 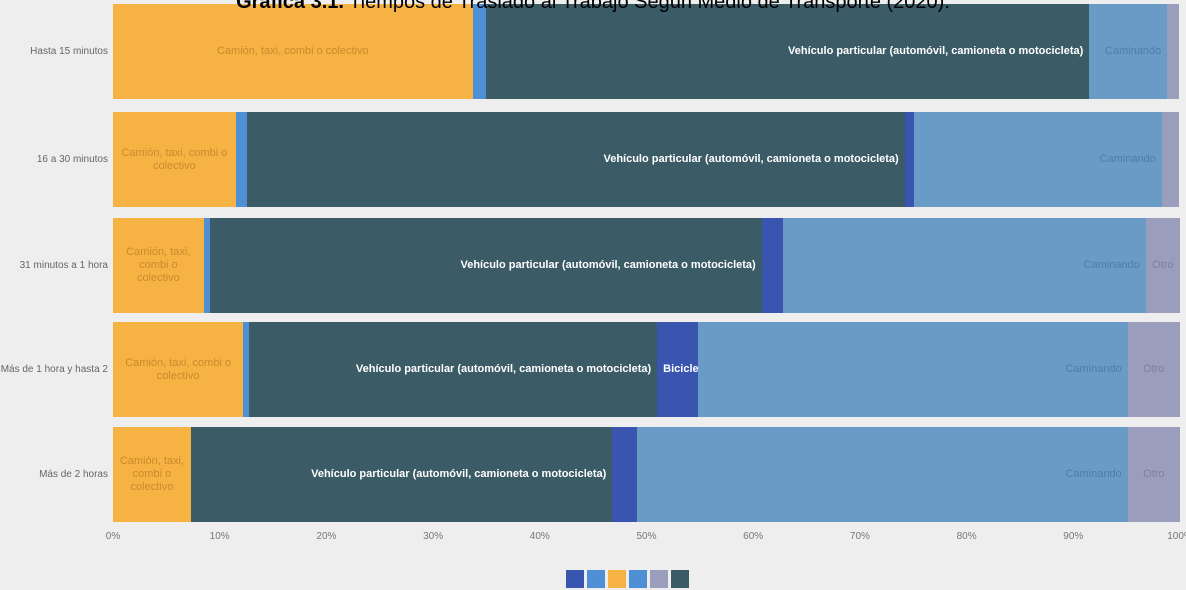 I want to click on y-tick-label: Hasta 15 minutos, so click(x=69, y=51).